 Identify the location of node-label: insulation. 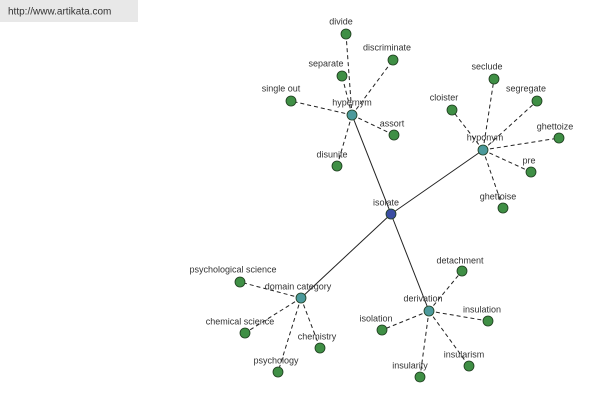
(482, 309).